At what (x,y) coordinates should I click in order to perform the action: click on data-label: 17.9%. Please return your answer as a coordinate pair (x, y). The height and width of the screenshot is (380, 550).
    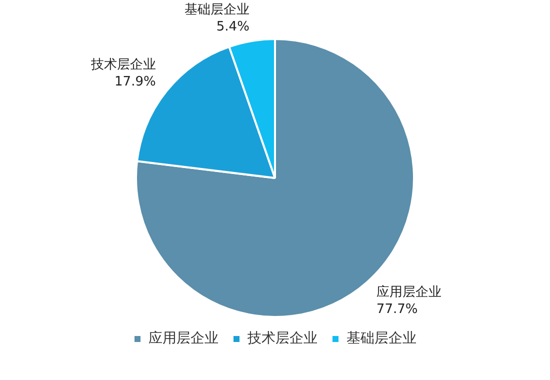
    Looking at the image, I should click on (135, 82).